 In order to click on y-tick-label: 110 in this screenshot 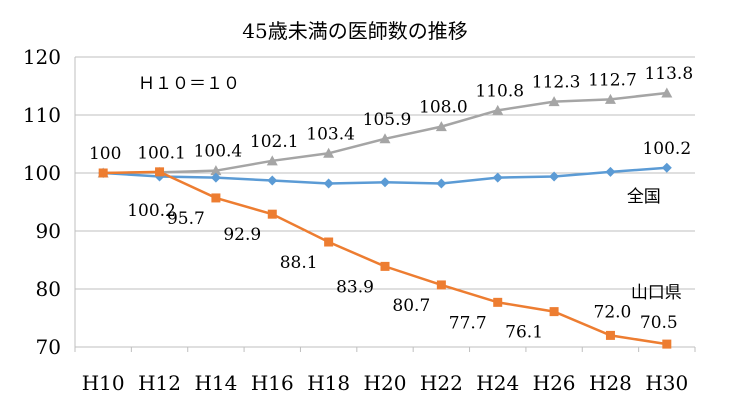, I will do `click(42, 115)`.